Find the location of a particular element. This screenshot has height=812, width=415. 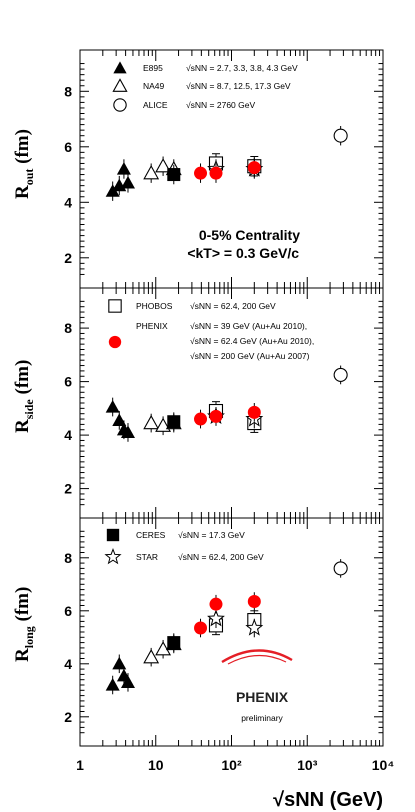

legend-alice-marker is located at coordinates (120, 105).